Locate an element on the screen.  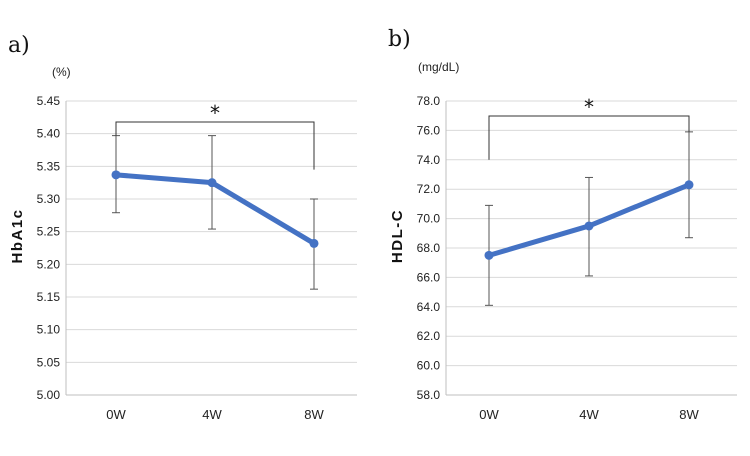
y-tick-label: 5.35 is located at coordinates (49, 166).